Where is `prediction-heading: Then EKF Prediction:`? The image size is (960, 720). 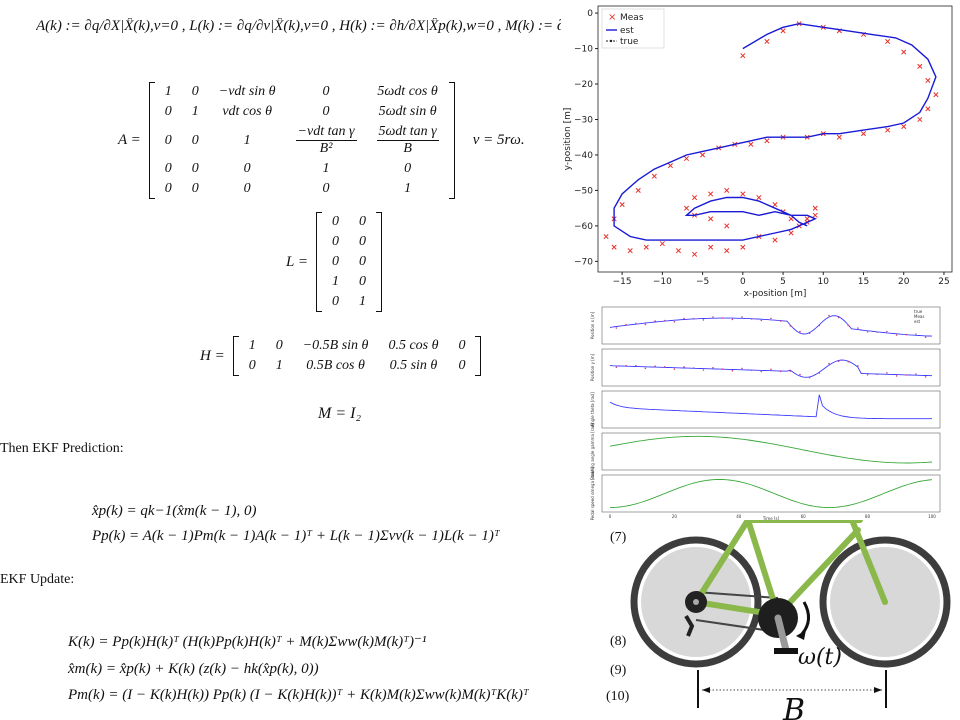
prediction-heading: Then EKF Prediction: is located at coordinates (62, 448).